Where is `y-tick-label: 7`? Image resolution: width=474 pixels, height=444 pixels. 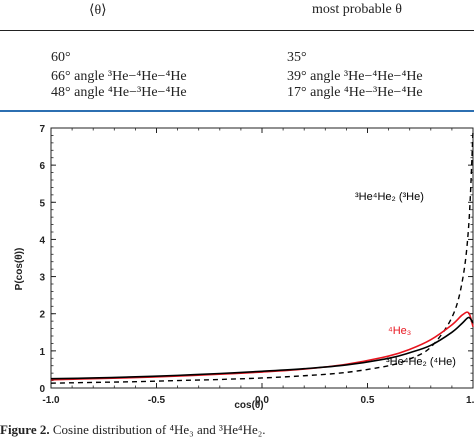
y-tick-label: 7 is located at coordinates (42, 129).